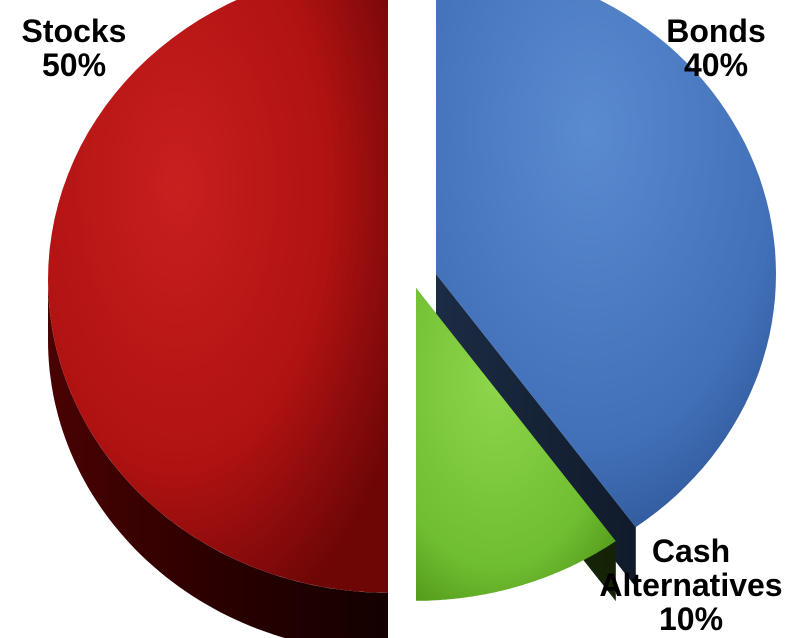 This screenshot has width=802, height=638. Describe the element at coordinates (716, 65) in the screenshot. I see `bonds-percent: 40%` at that location.